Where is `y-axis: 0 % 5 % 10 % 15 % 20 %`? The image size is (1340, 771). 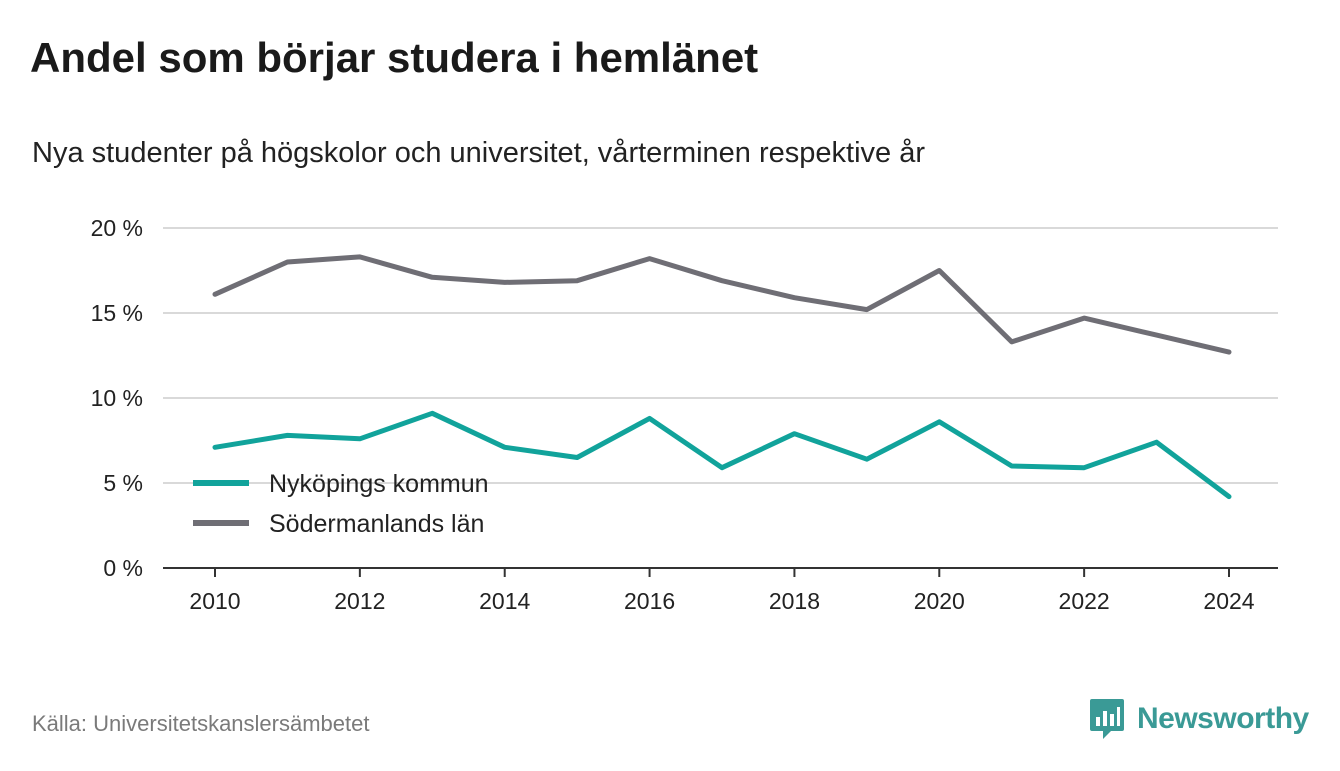 y-axis: 0 % 5 % 10 % 15 % 20 % is located at coordinates (117, 398).